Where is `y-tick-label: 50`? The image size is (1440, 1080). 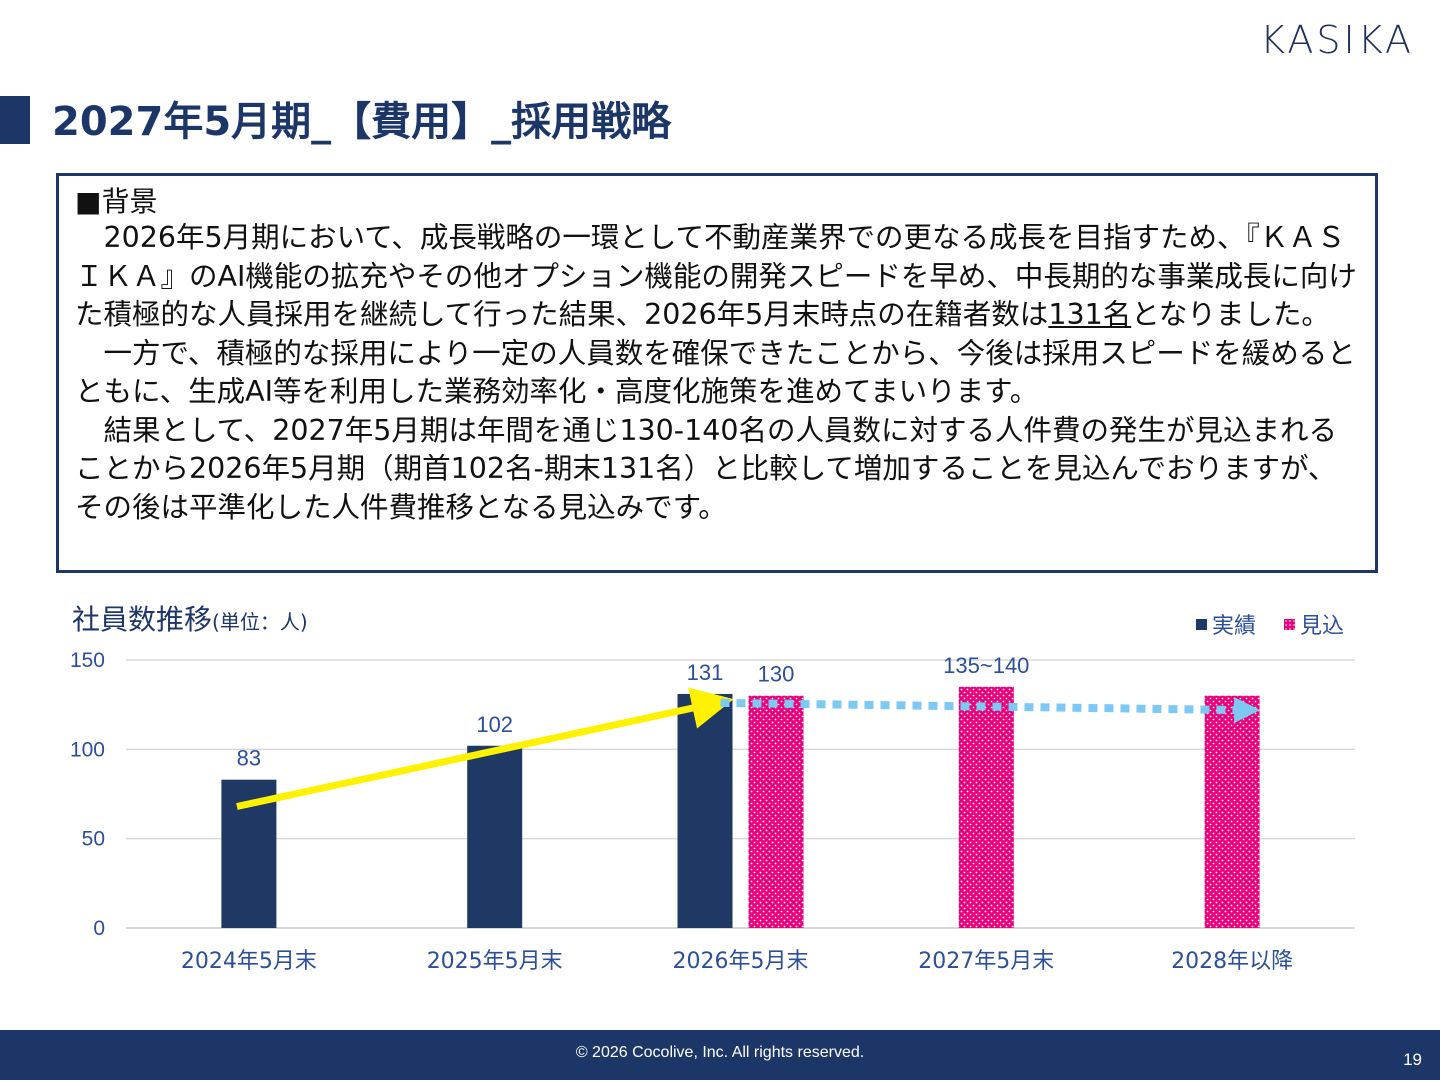
y-tick-label: 50 is located at coordinates (93, 839).